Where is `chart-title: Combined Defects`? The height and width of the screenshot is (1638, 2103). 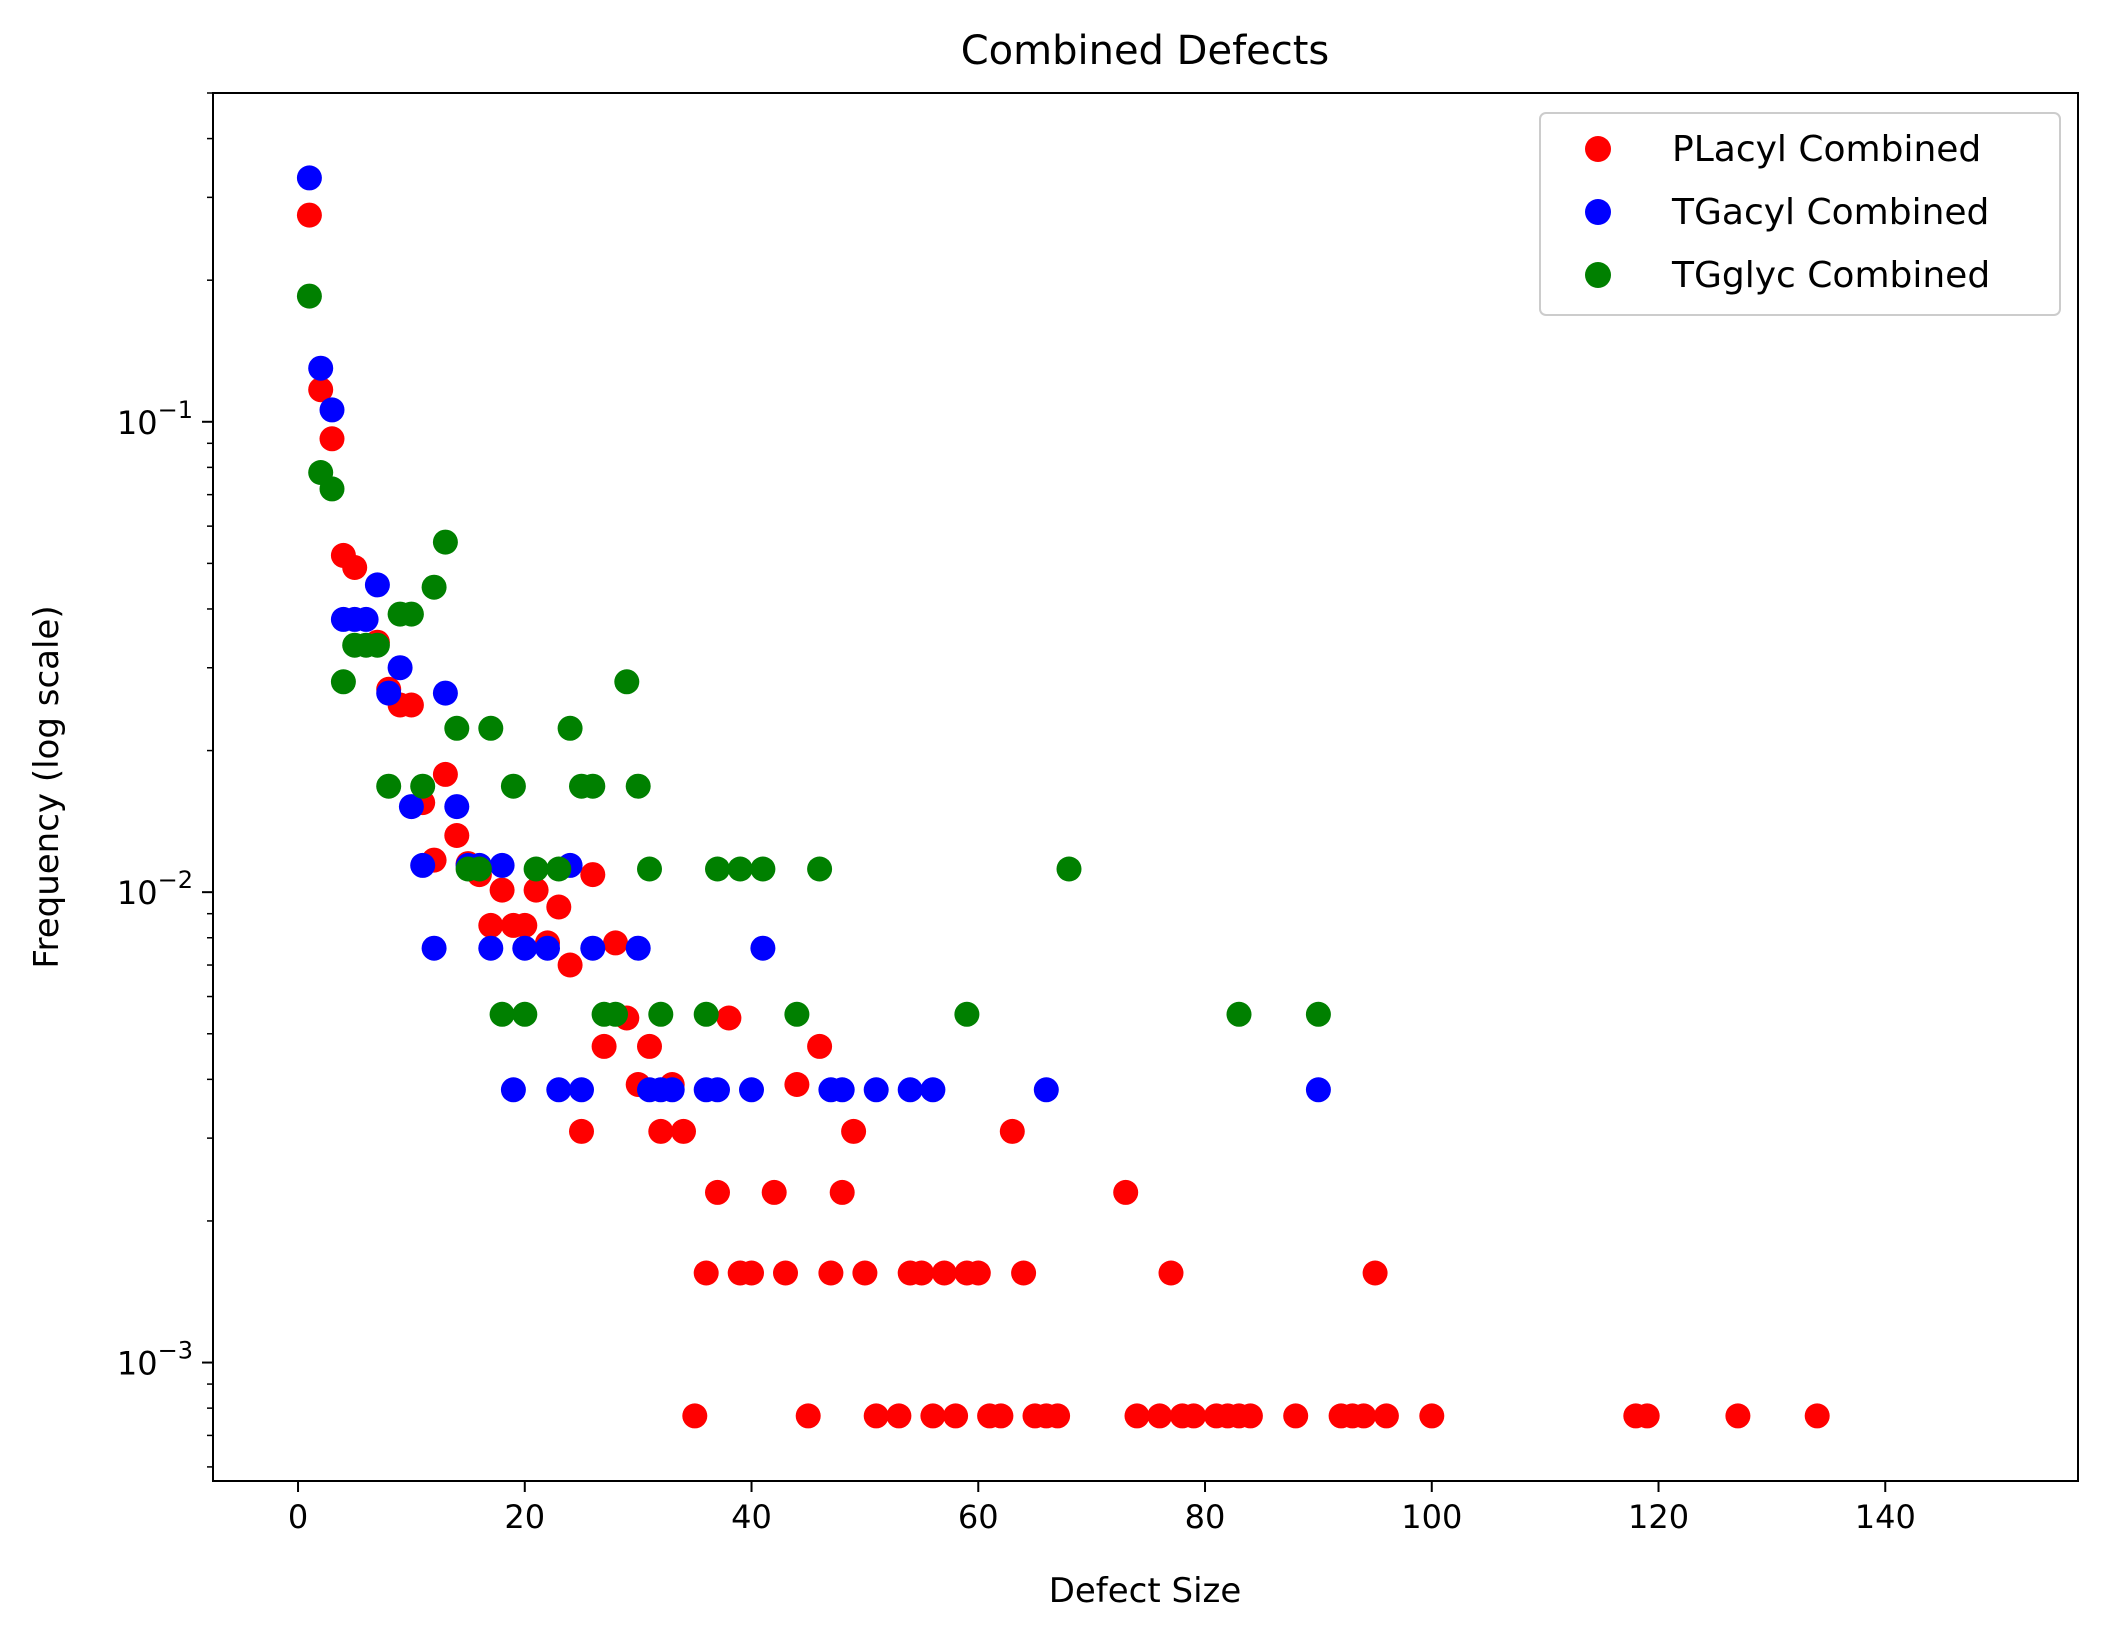
chart-title: Combined Defects is located at coordinates (1145, 51).